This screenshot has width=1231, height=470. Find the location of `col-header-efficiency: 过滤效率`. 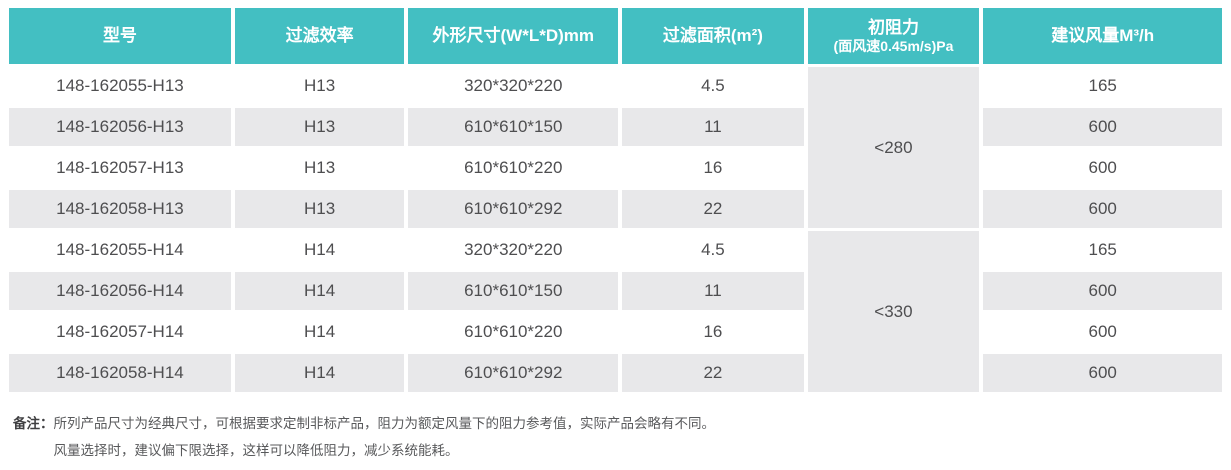

col-header-efficiency: 过滤效率 is located at coordinates (319, 36).